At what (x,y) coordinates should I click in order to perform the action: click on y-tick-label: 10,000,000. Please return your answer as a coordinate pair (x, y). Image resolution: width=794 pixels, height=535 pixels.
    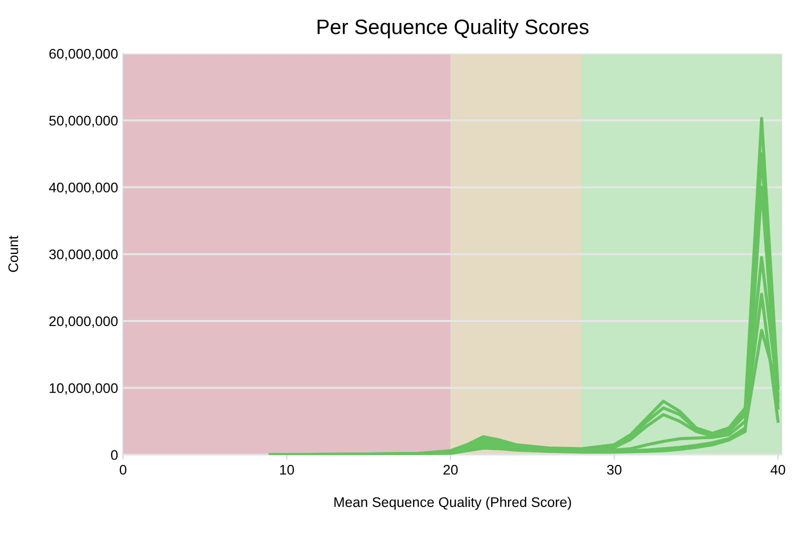
    Looking at the image, I should click on (84, 389).